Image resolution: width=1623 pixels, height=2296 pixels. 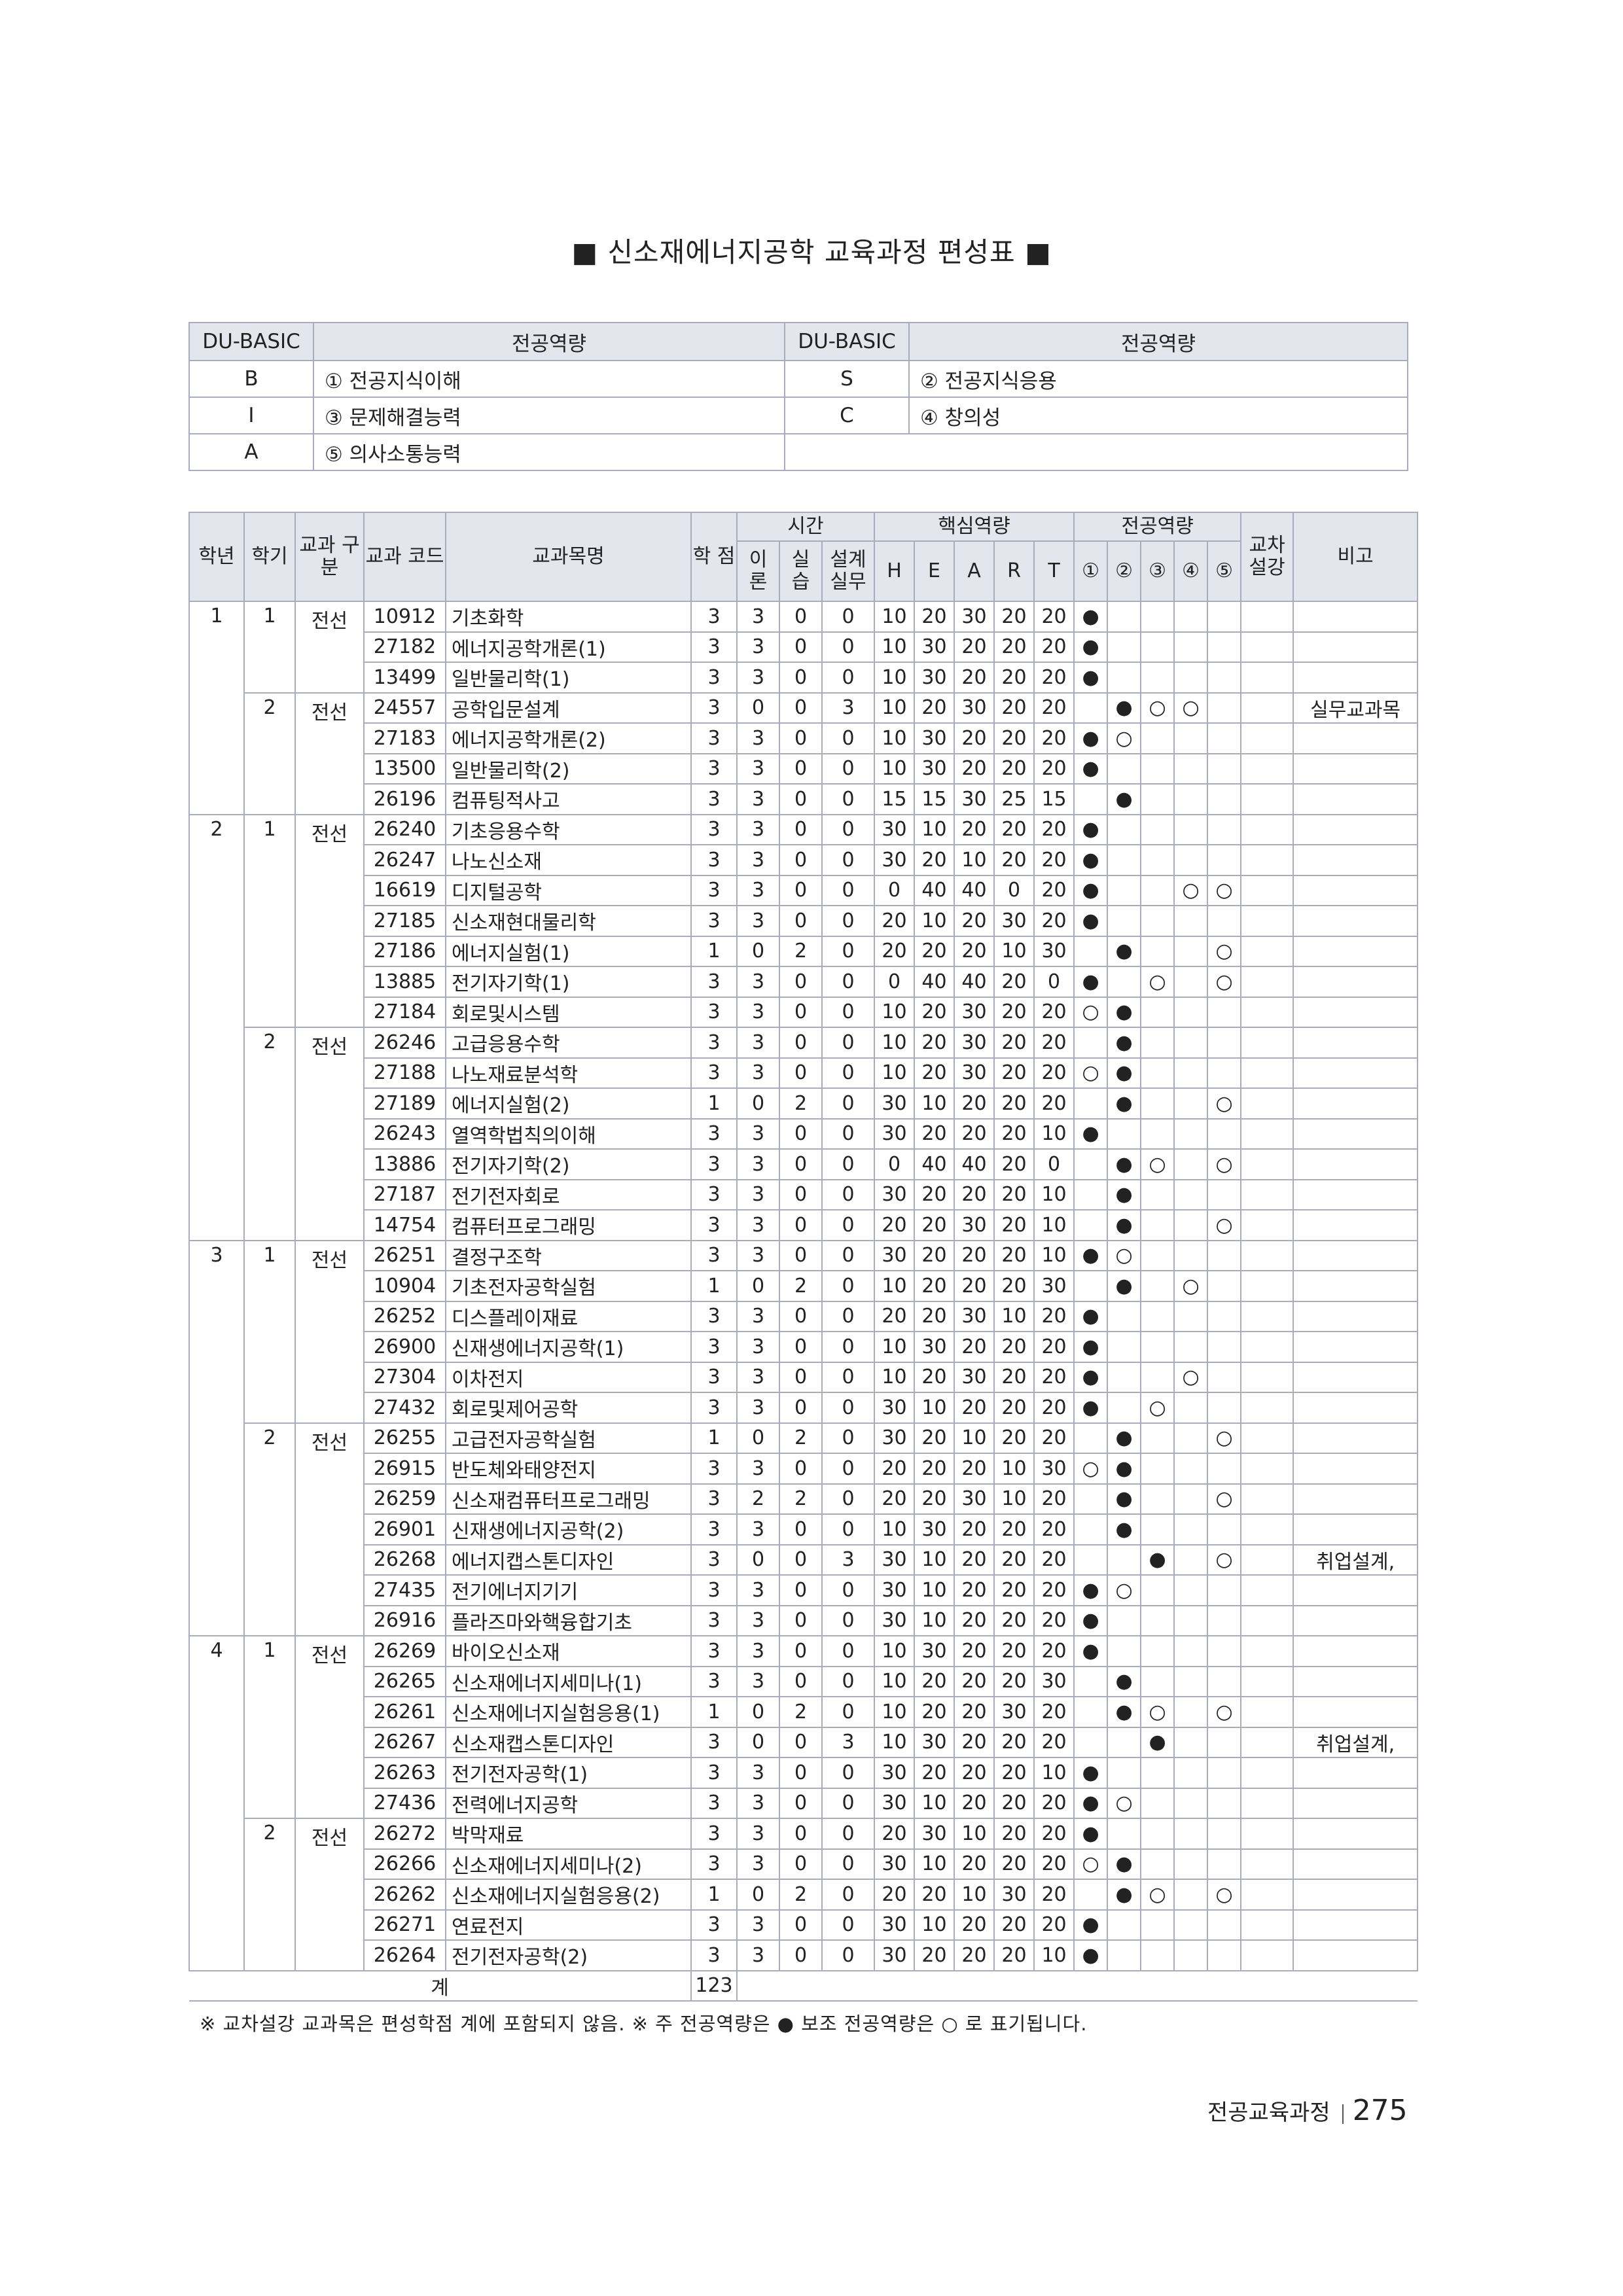 I want to click on design-hours: 3, so click(x=849, y=1560).